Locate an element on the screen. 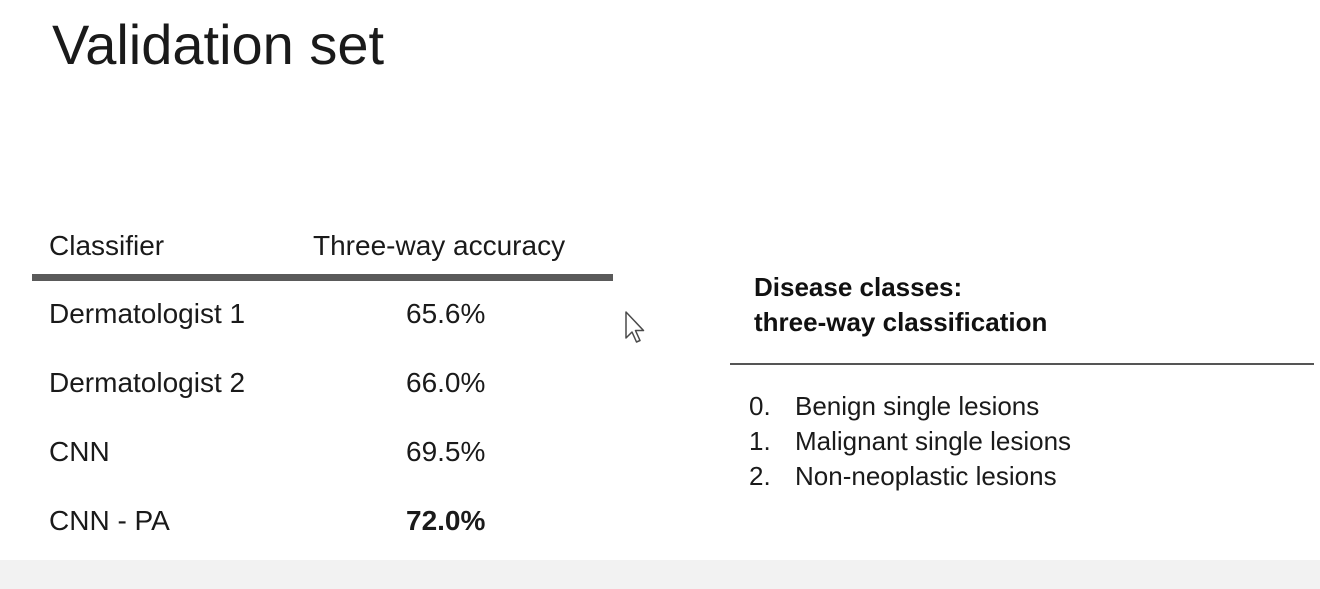 This screenshot has width=1320, height=589. list-item: 0. Benign single lesions is located at coordinates (1022, 406).